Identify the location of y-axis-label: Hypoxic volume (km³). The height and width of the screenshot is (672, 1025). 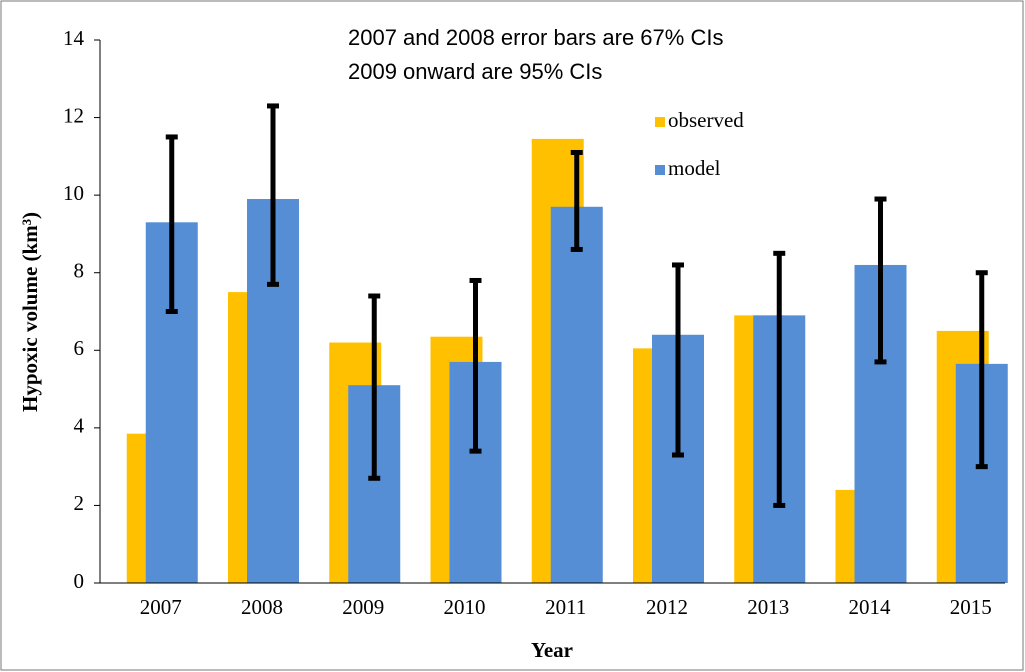
(30, 312).